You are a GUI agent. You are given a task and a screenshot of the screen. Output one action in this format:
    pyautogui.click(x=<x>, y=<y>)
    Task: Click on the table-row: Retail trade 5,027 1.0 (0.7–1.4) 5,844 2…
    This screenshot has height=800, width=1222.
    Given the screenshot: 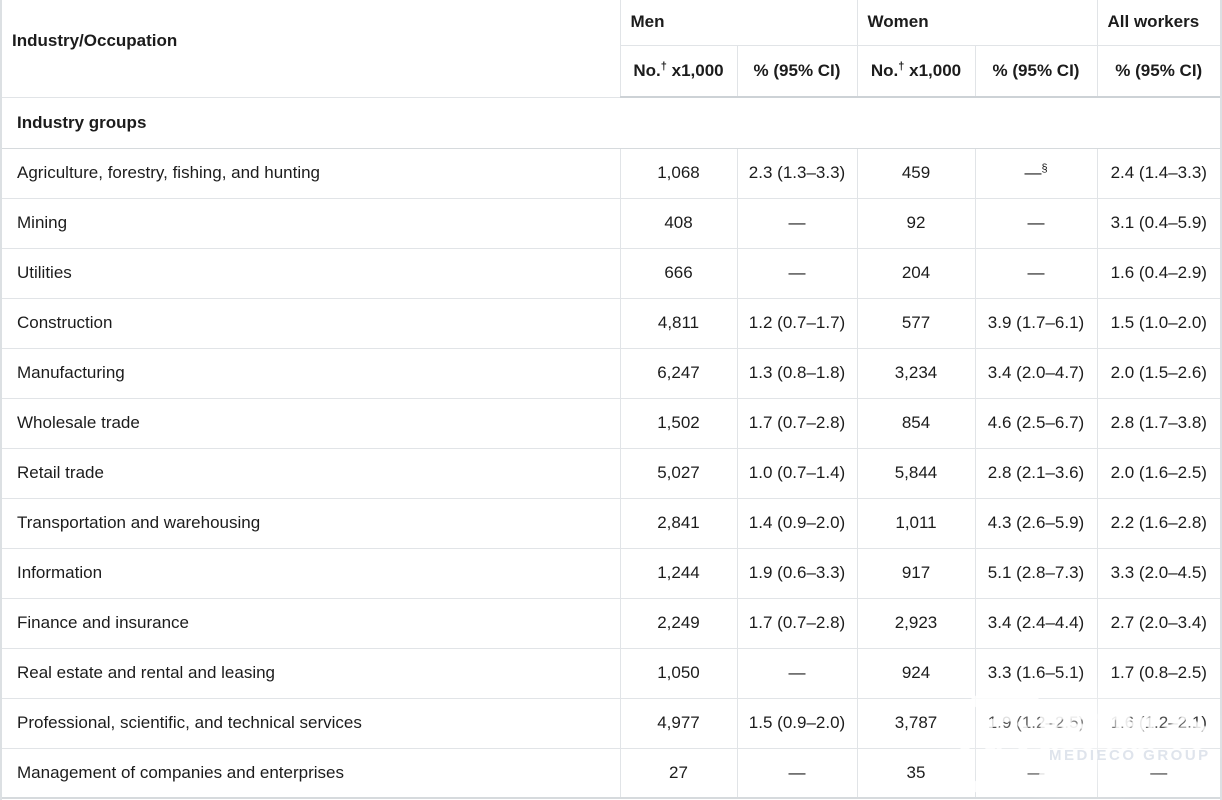 What is the action you would take?
    pyautogui.click(x=611, y=473)
    